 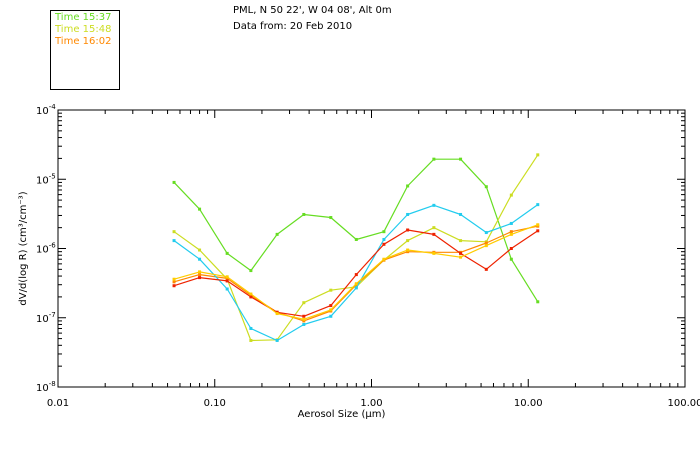 What do you see at coordinates (528, 403) in the screenshot?
I see `x-tick-label: 10.00` at bounding box center [528, 403].